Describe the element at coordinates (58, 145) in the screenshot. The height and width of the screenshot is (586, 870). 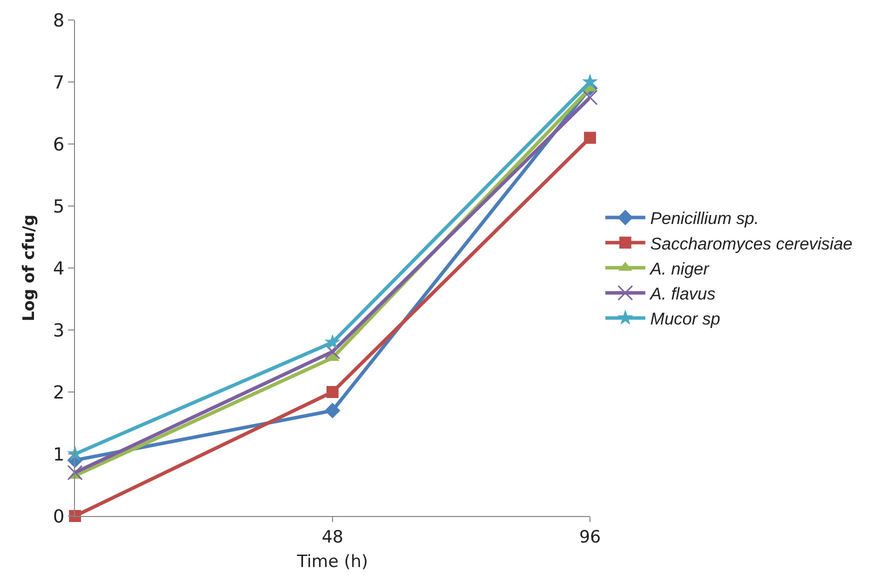
I see `y-tick-label: 6` at that location.